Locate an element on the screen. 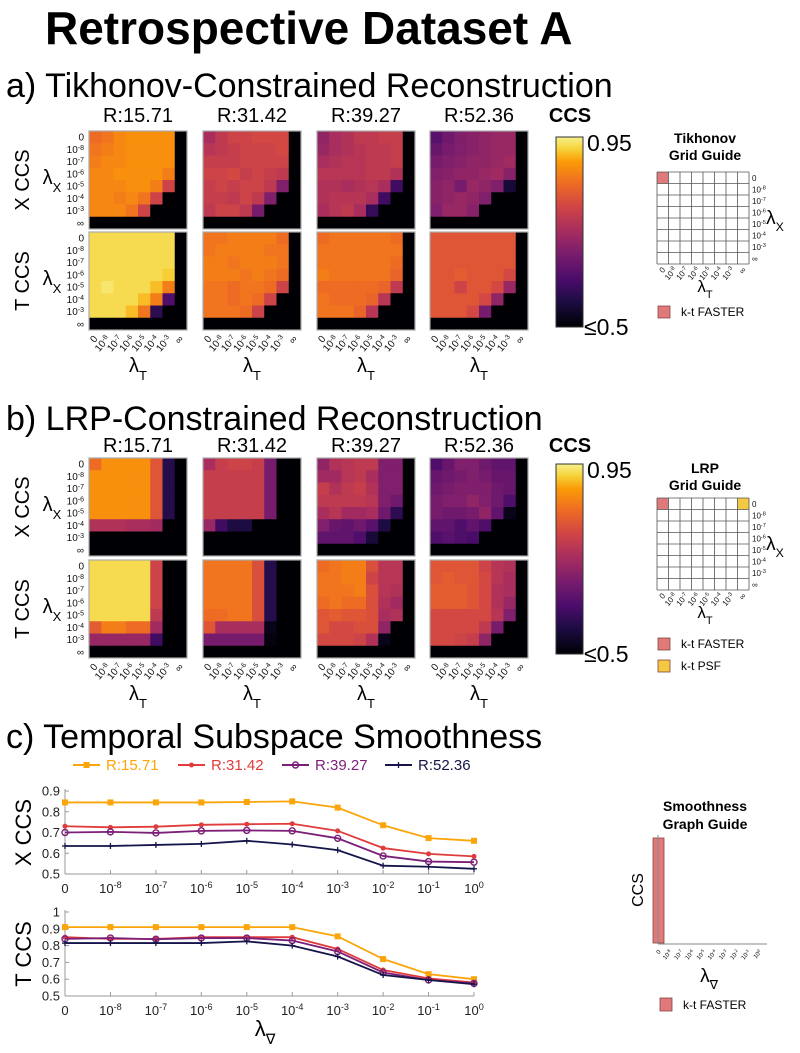 This screenshot has width=800, height=1053. column-label: R:39.27 is located at coordinates (366, 116).